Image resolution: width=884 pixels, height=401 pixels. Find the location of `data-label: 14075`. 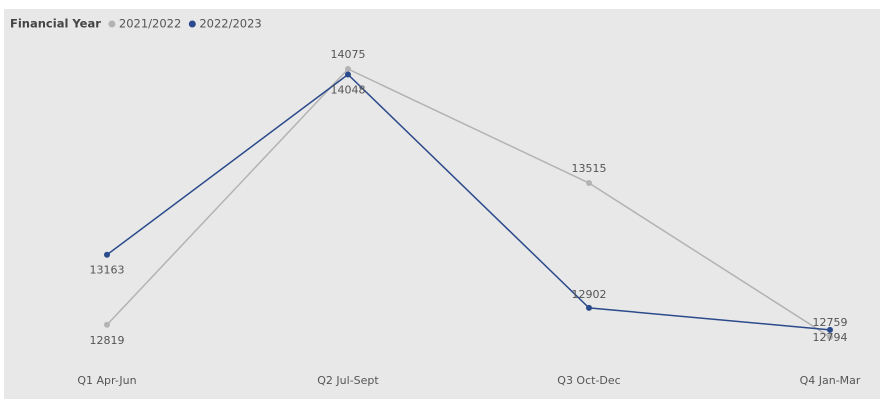

data-label: 14075 is located at coordinates (348, 54).